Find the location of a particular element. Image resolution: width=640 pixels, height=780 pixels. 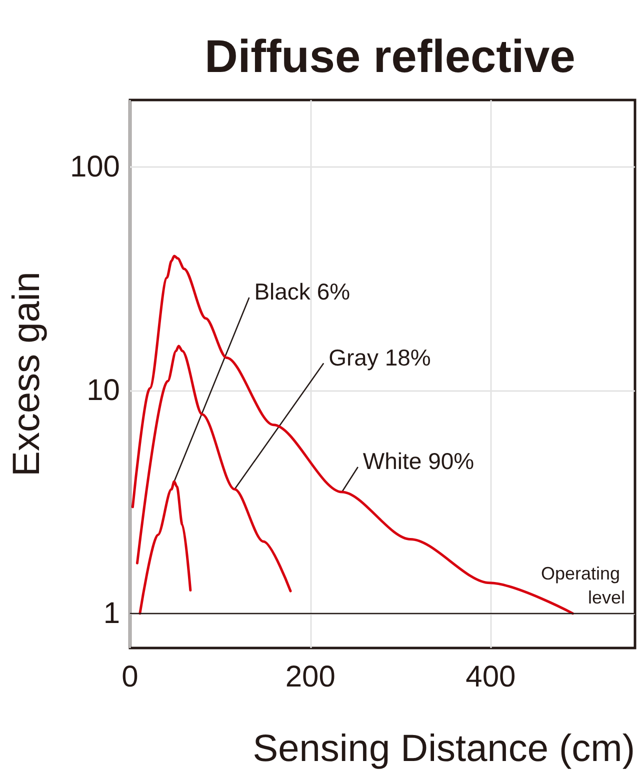

annotation: Gray 18% is located at coordinates (379, 357).